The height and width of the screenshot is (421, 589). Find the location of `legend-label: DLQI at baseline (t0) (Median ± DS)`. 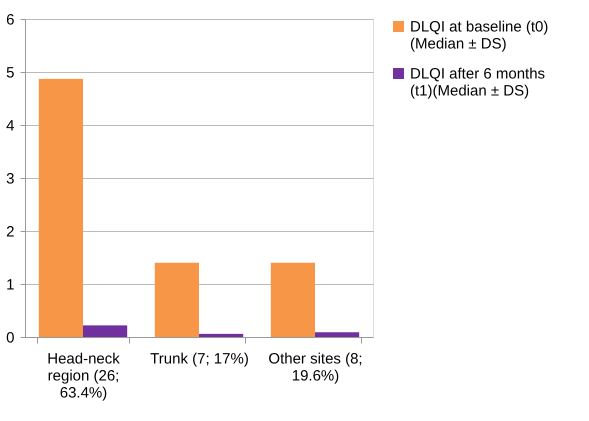

legend-label: DLQI at baseline (t0) (Median ± DS) is located at coordinates (479, 35).